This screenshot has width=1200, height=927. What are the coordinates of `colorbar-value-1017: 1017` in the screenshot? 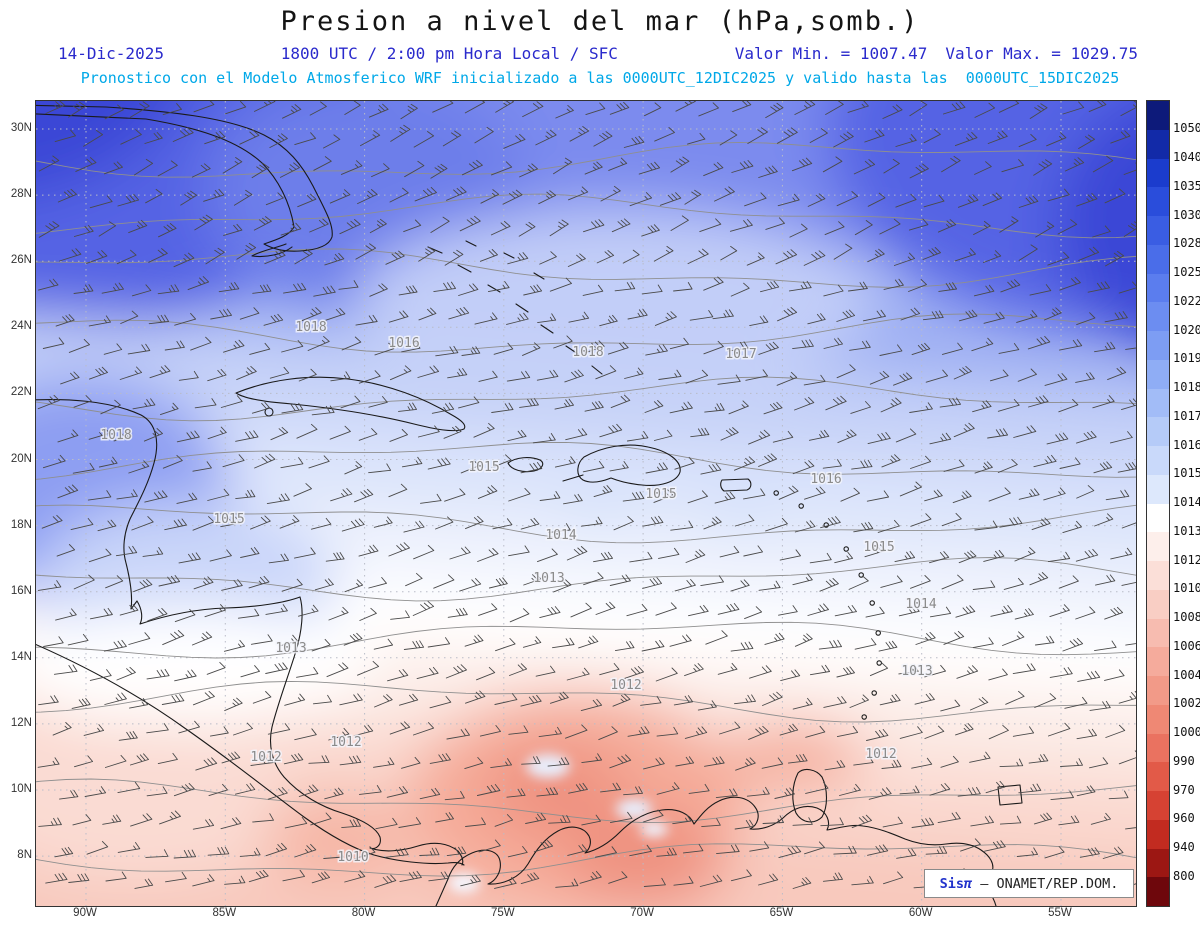 It's located at (1186, 415).